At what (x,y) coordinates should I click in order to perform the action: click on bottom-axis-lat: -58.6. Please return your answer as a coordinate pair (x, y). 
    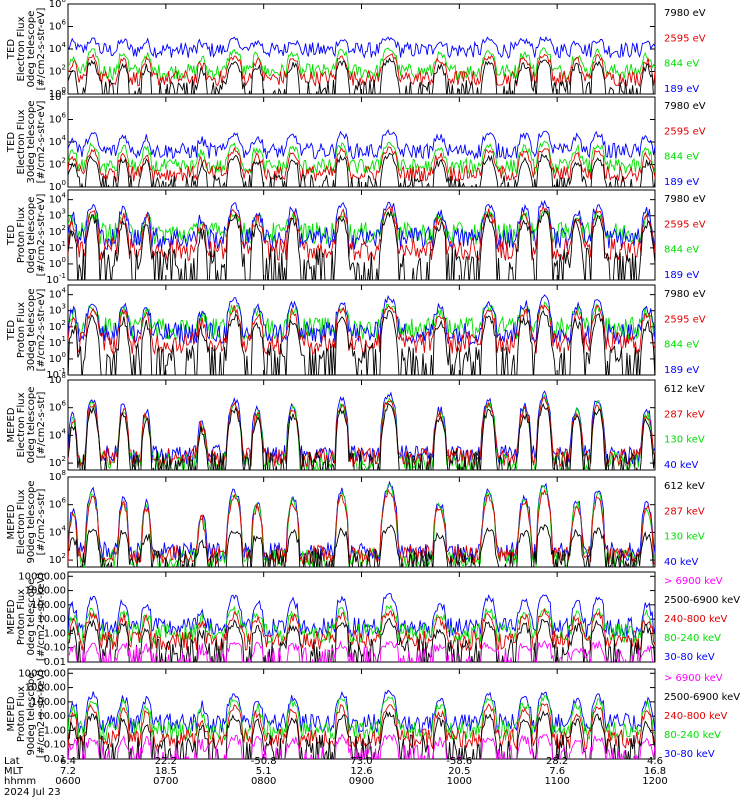
    Looking at the image, I should click on (459, 761).